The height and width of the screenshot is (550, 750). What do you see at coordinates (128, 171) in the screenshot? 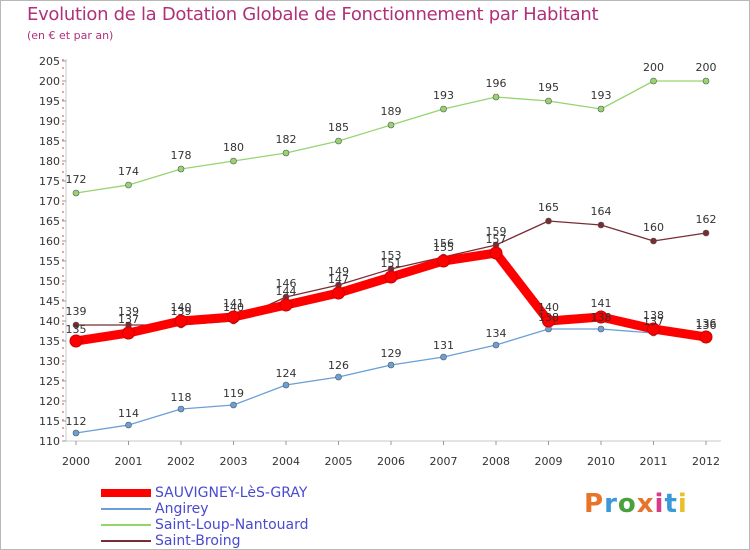
I see `data-label: 174` at bounding box center [128, 171].